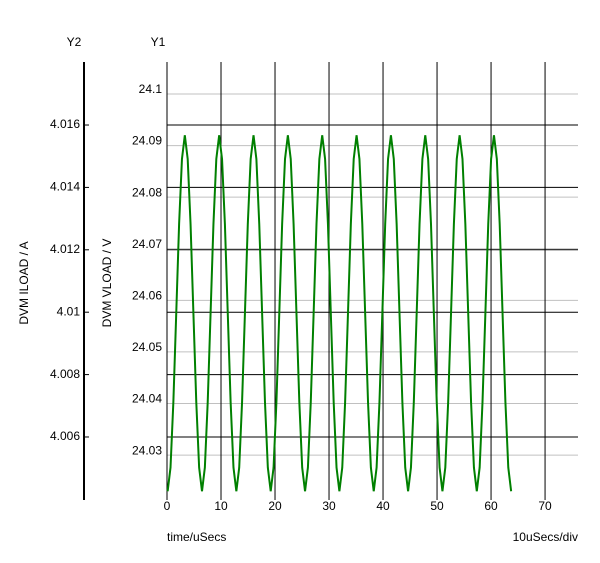  What do you see at coordinates (158, 42) in the screenshot?
I see `y1-axis-name: Y1` at bounding box center [158, 42].